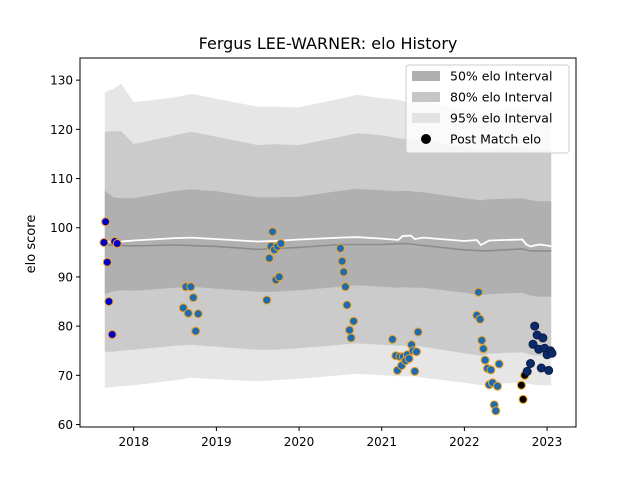  I want to click on y-tick-label: 60, so click(65, 425).